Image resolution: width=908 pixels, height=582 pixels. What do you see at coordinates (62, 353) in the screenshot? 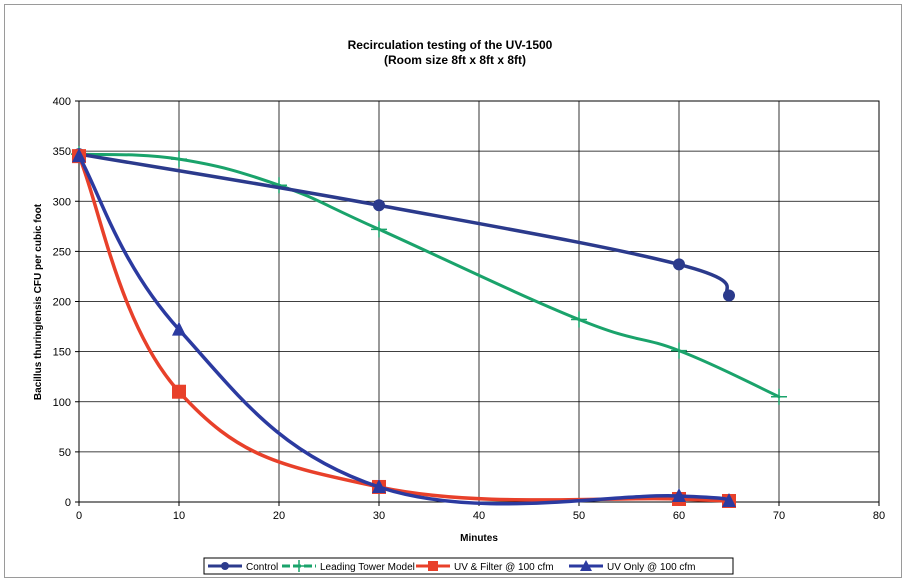
I see `y-tick-label: 150` at bounding box center [62, 353].